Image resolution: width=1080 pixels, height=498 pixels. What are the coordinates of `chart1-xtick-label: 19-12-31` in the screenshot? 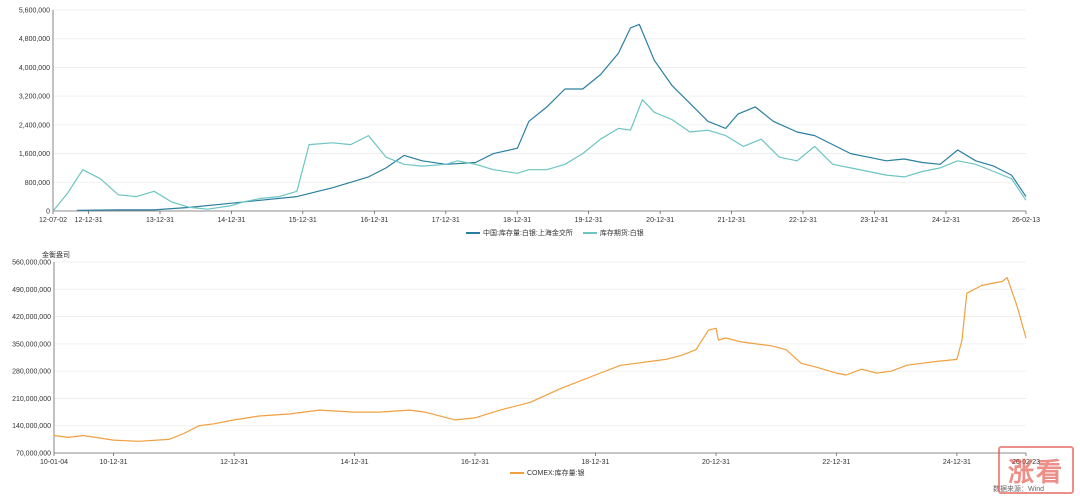 It's located at (589, 220).